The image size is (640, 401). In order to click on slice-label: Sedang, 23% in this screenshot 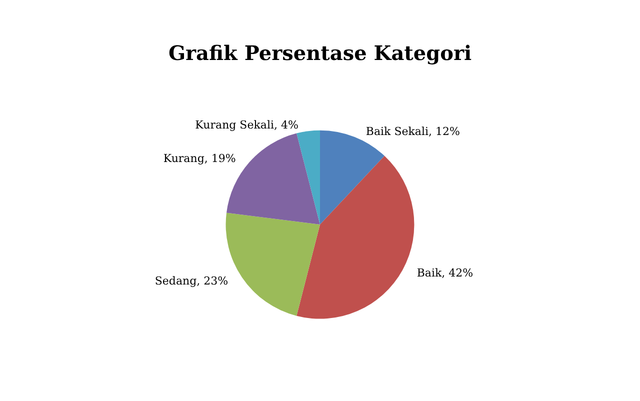, I will do `click(191, 281)`.